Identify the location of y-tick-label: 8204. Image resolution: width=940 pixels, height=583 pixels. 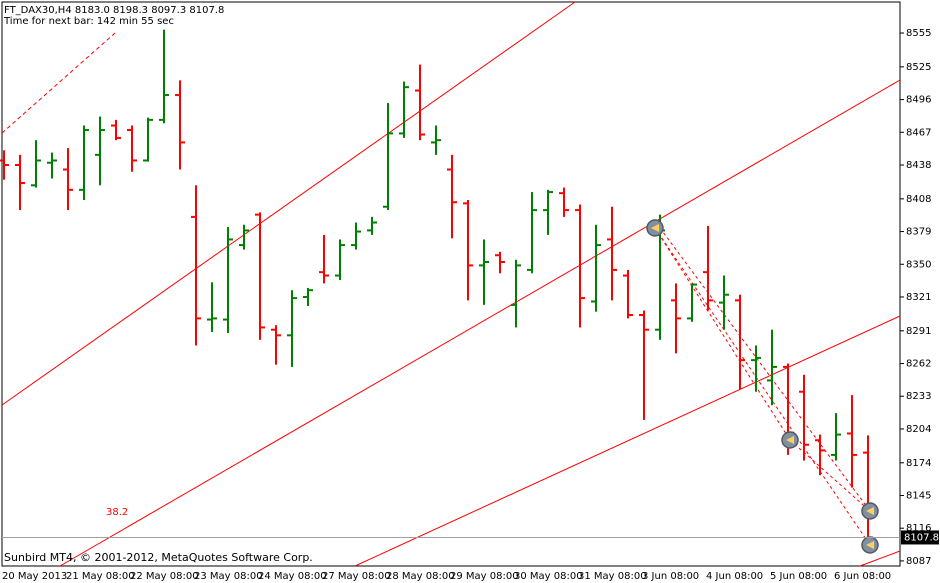
(918, 429).